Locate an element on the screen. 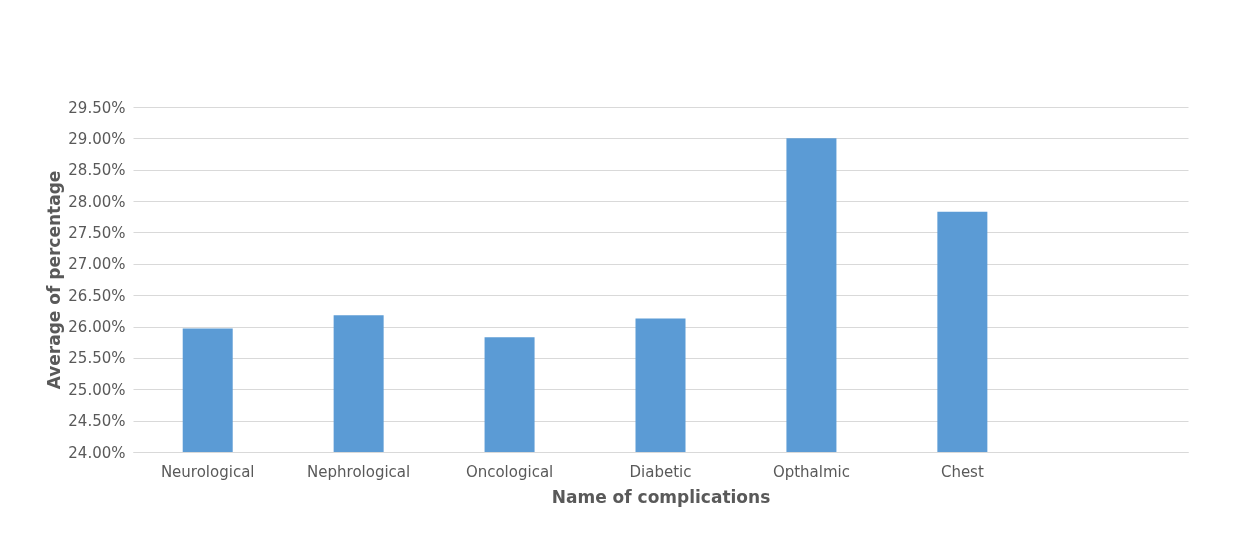  x-tick-label: Diabetic is located at coordinates (660, 471).